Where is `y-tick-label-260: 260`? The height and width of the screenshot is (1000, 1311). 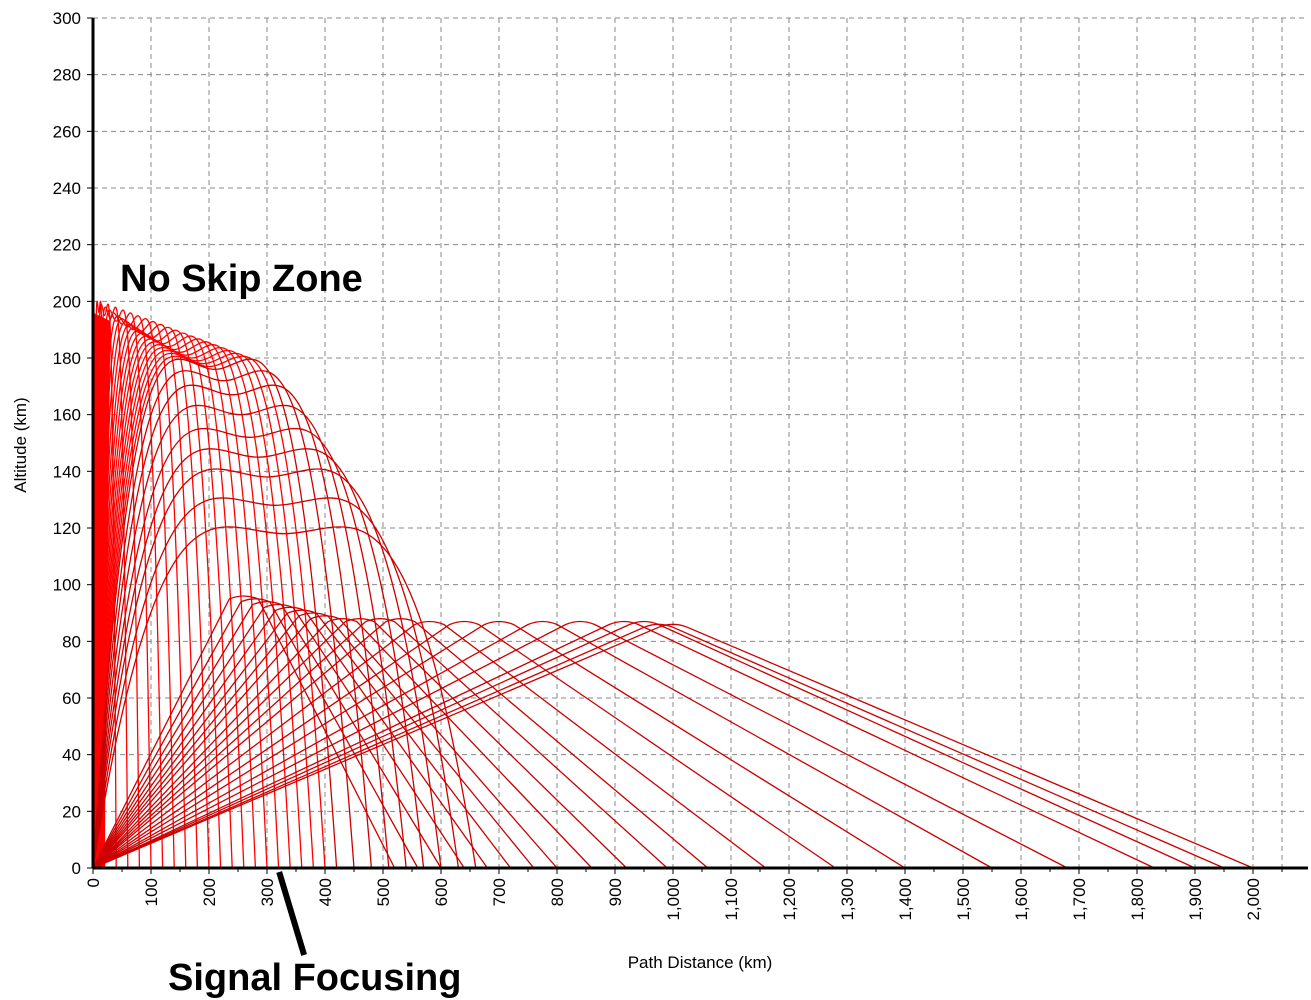 y-tick-label-260: 260 is located at coordinates (67, 131).